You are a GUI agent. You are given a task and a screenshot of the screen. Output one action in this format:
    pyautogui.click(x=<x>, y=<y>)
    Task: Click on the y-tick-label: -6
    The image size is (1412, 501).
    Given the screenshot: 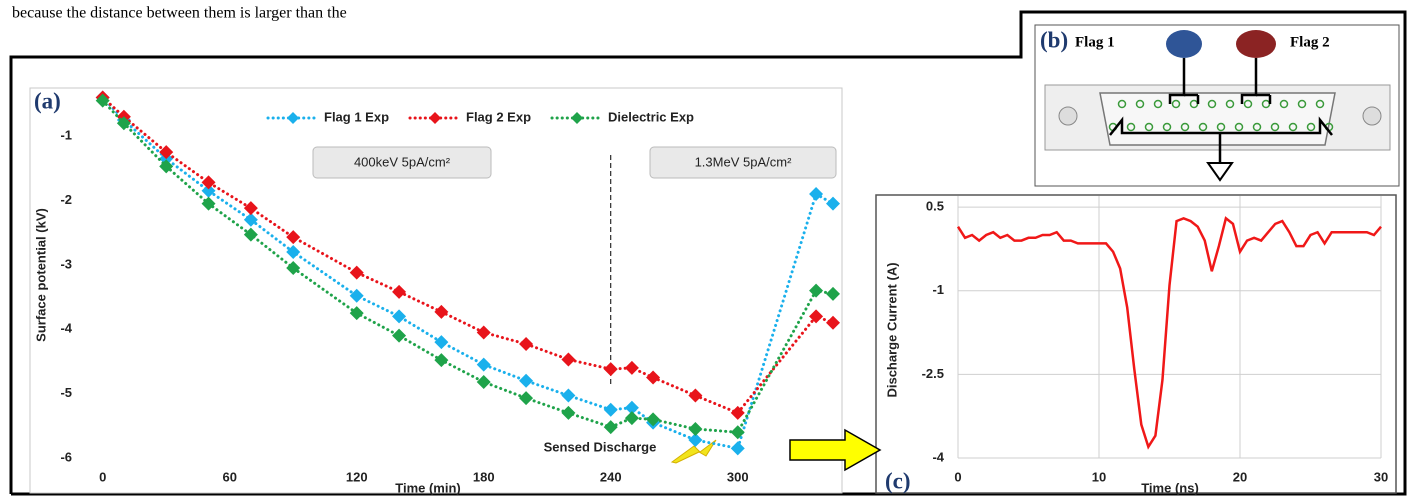 What is the action you would take?
    pyautogui.click(x=66, y=456)
    